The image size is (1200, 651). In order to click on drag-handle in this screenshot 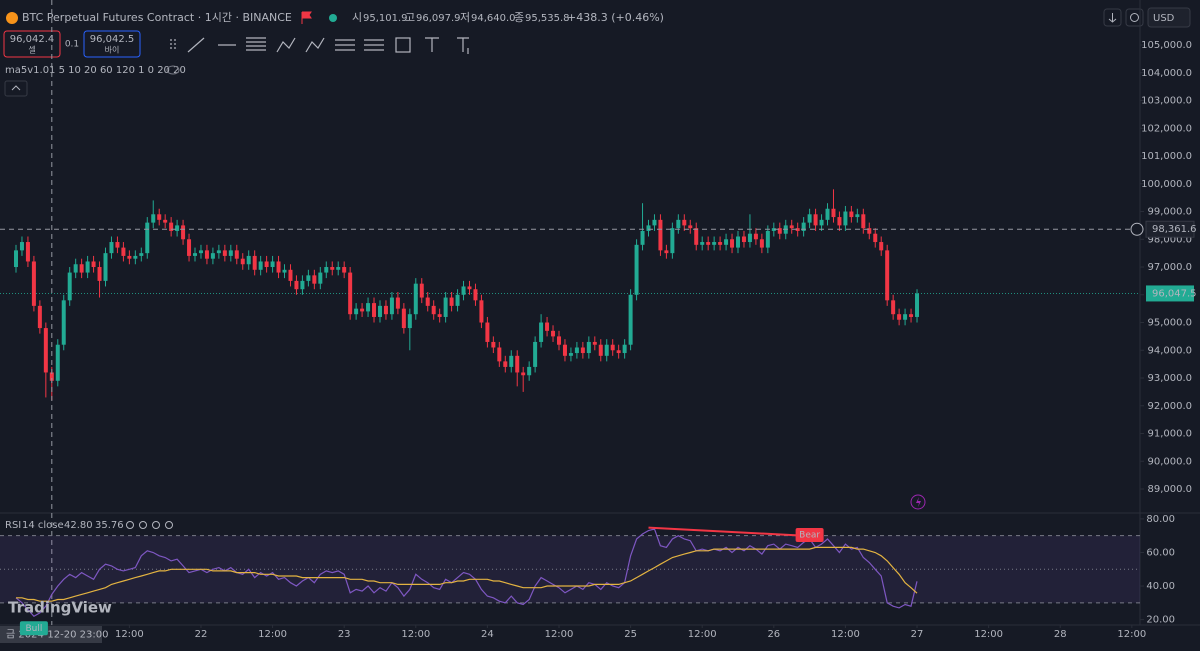, I will do `click(173, 45)`.